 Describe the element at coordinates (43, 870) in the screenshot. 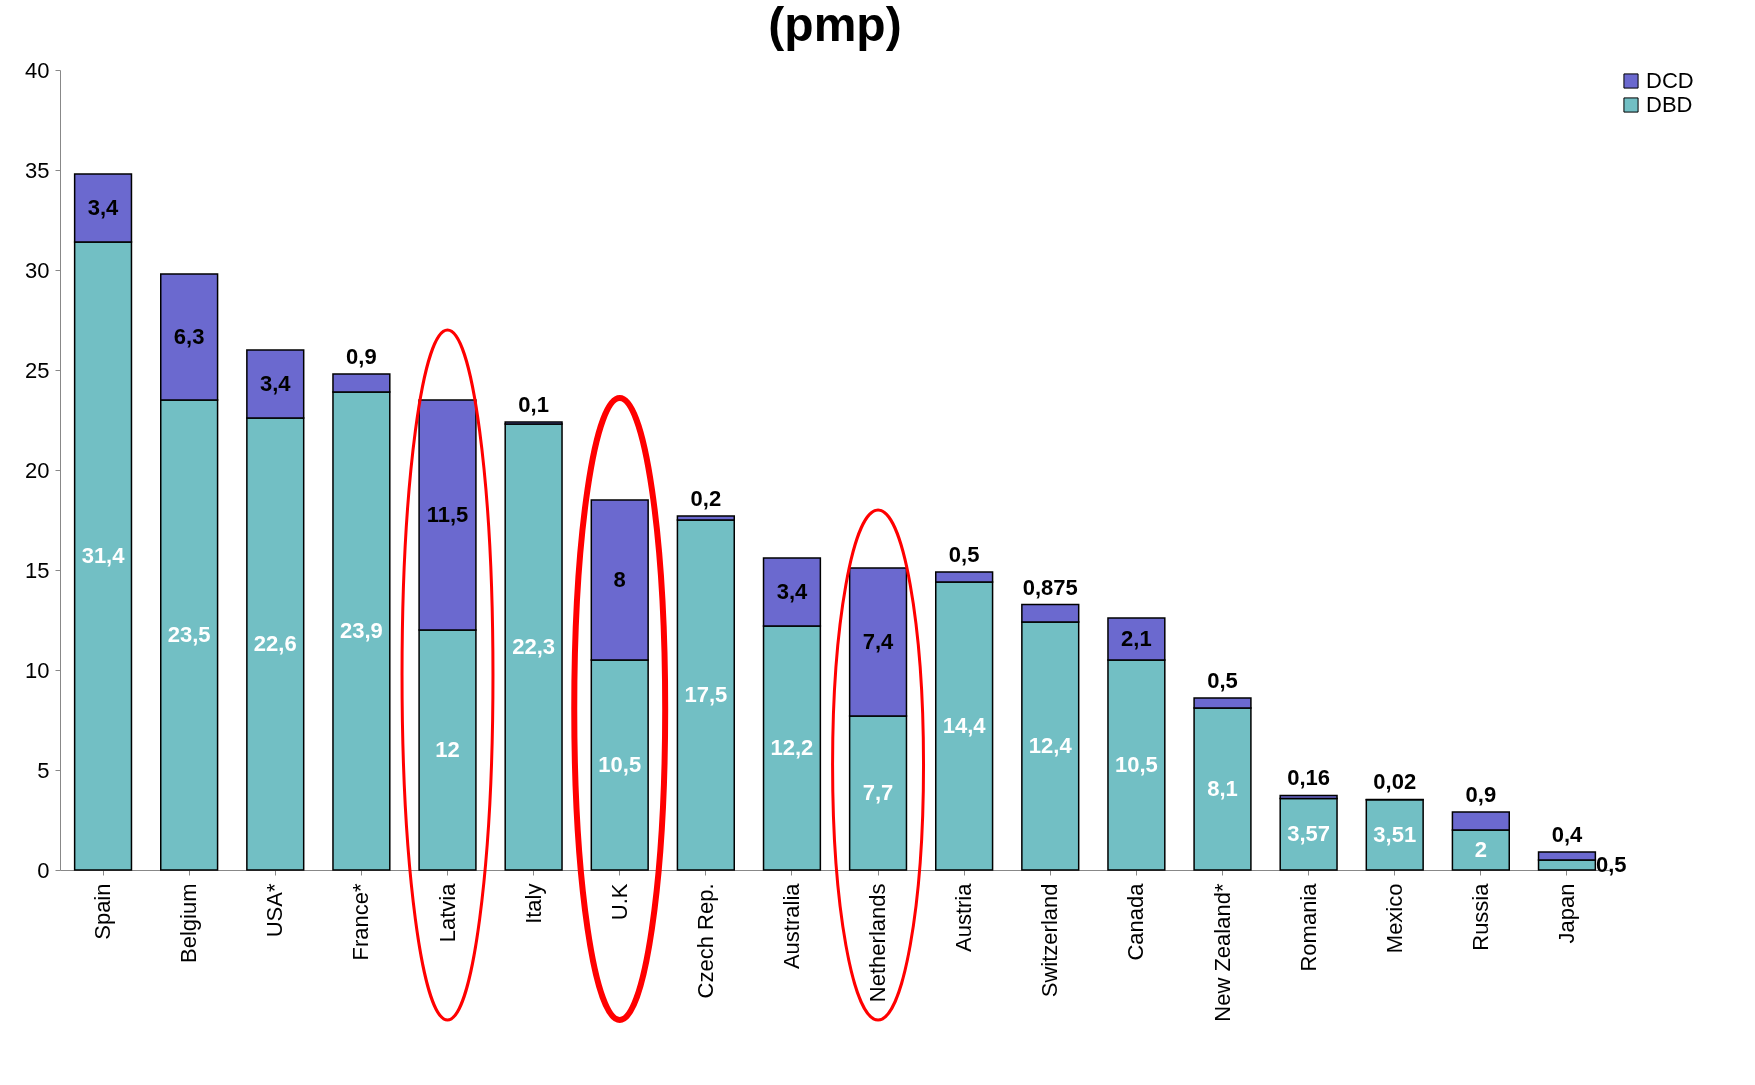

I see `y-tick-label: 0` at that location.